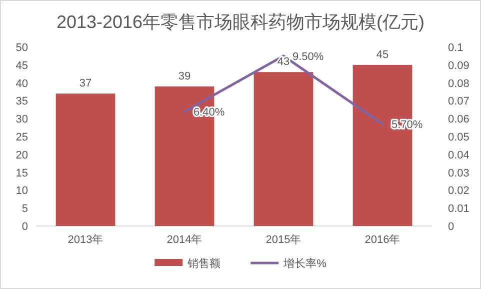 Image resolution: width=481 pixels, height=289 pixels. Describe the element at coordinates (22, 102) in the screenshot. I see `y-tick-label: 35` at that location.